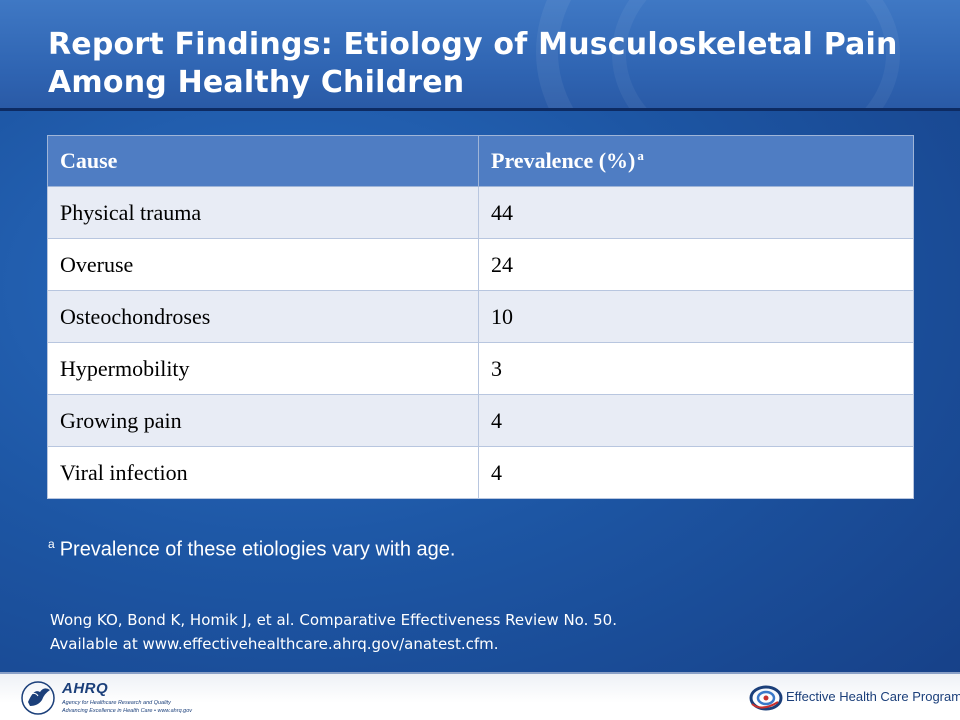  What do you see at coordinates (873, 696) in the screenshot?
I see `ehc-program-label: Effective Health Care Program` at bounding box center [873, 696].